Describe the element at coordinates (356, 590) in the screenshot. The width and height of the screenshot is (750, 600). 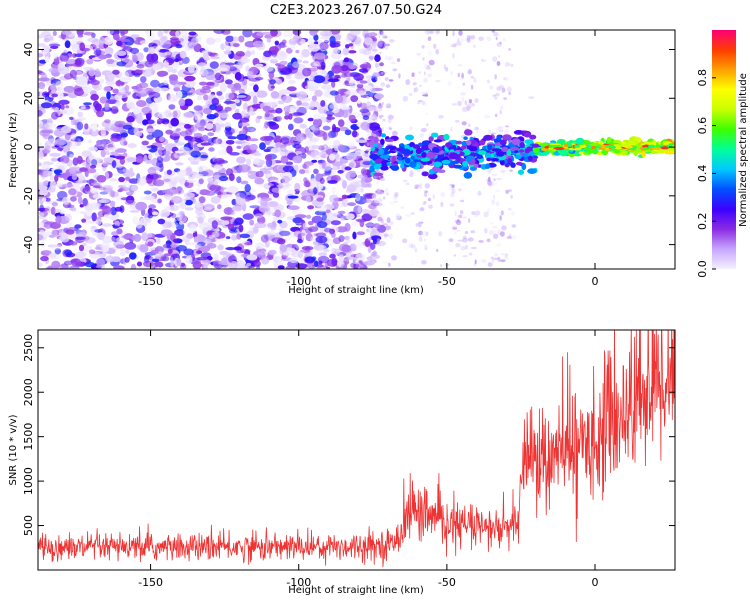
I see `snr-x-label: Height of straight line (km)` at that location.